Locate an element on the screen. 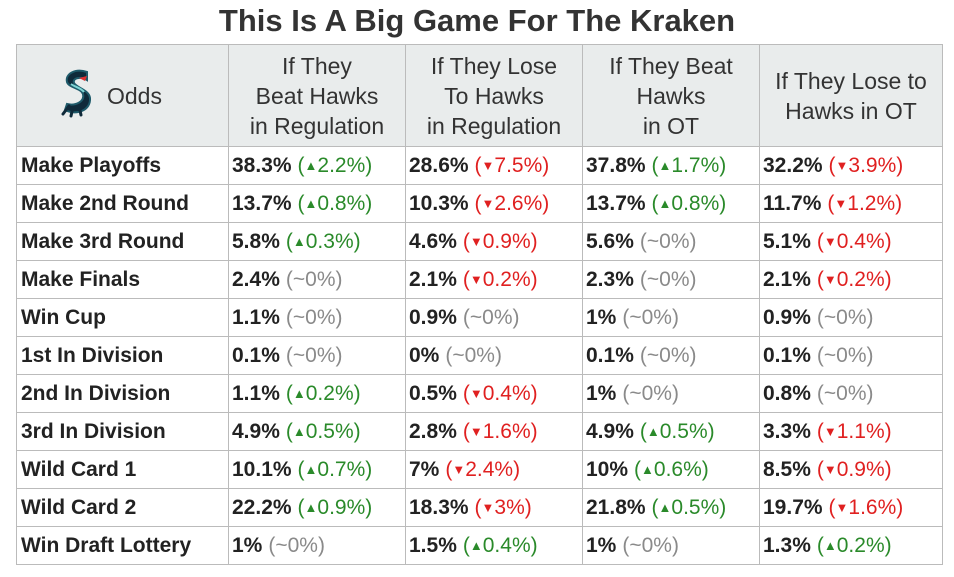 The image size is (954, 577). change-indicator: (▼0.2%) is located at coordinates (854, 279).